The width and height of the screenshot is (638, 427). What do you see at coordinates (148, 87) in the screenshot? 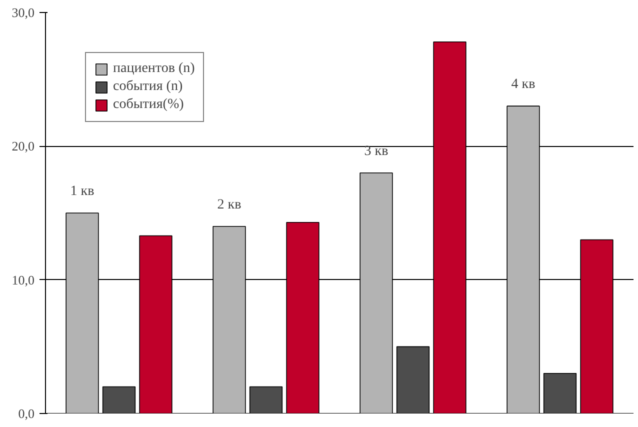
I see `legend-label: события (n)` at bounding box center [148, 87].